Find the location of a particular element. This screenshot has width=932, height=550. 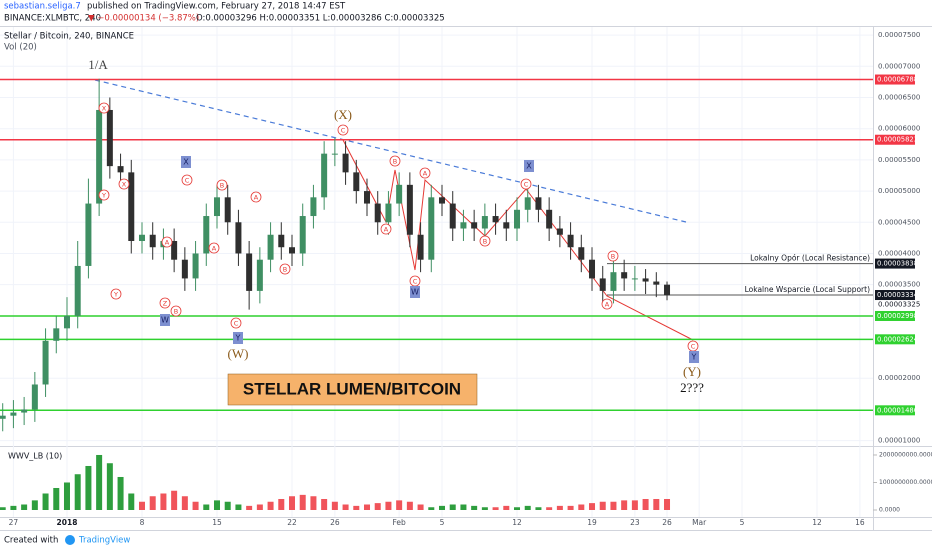

banner: STELLAR LUMEN/BITCOIN is located at coordinates (352, 388).